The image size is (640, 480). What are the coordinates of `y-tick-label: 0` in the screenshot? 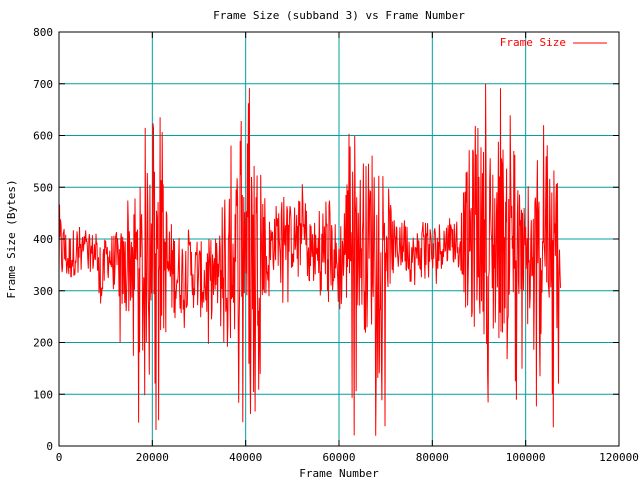 It's located at (49, 446).